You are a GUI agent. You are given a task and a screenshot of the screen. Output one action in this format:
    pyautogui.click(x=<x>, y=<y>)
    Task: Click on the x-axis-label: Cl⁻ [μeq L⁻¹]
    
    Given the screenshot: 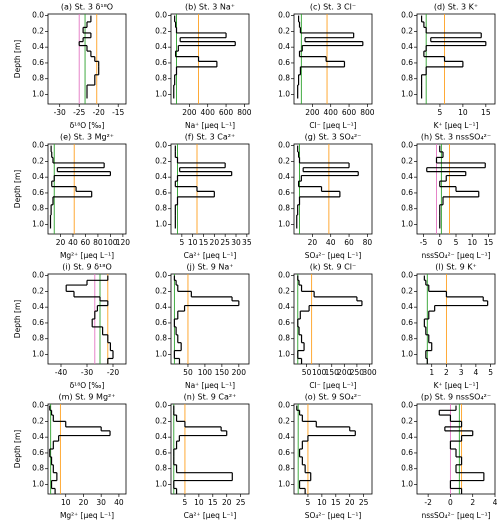 What is the action you would take?
    pyautogui.click(x=332, y=385)
    